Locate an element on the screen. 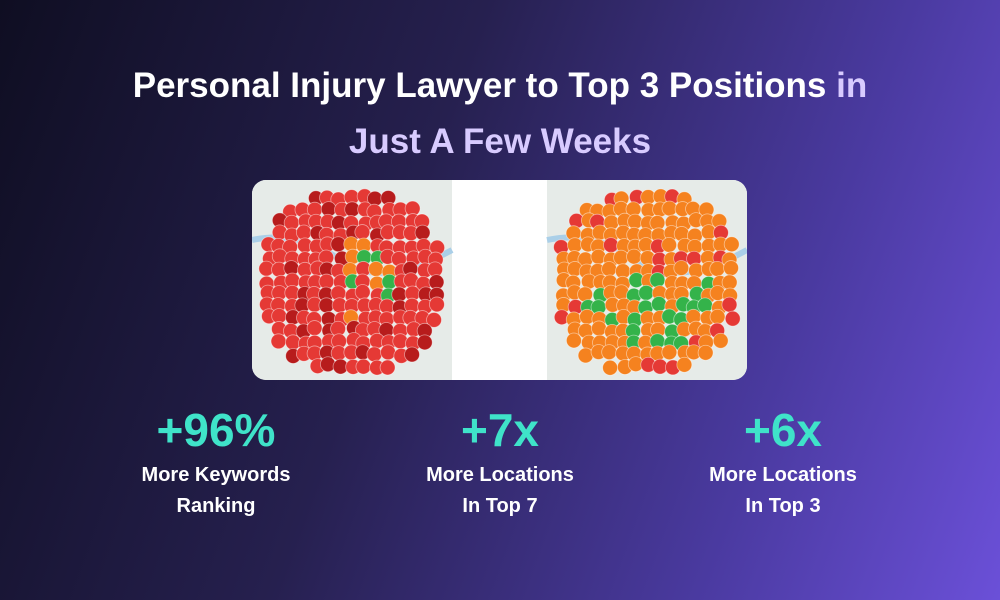  stat-label: More Keywords is located at coordinates (216, 475).